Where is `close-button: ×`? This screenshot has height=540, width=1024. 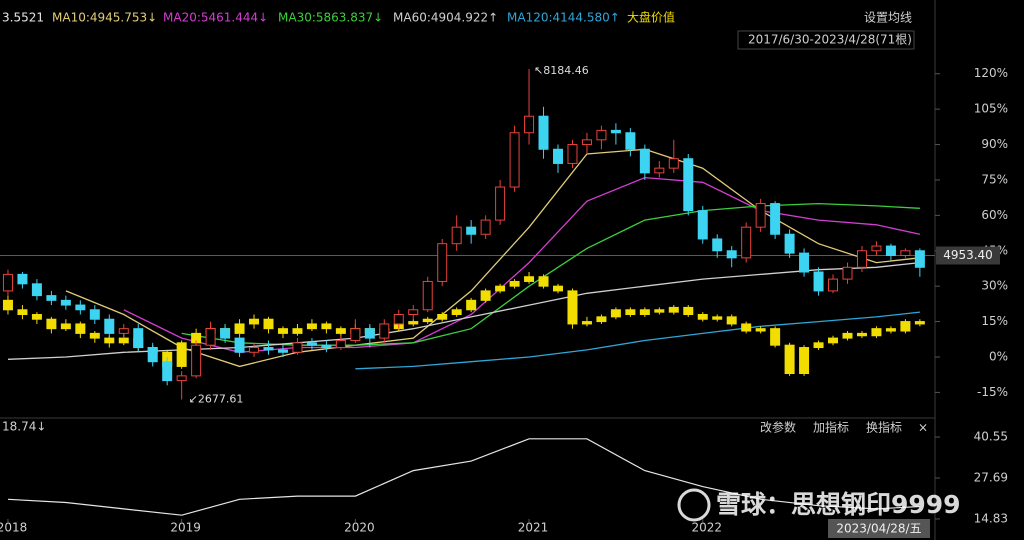
close-button: × is located at coordinates (923, 428).